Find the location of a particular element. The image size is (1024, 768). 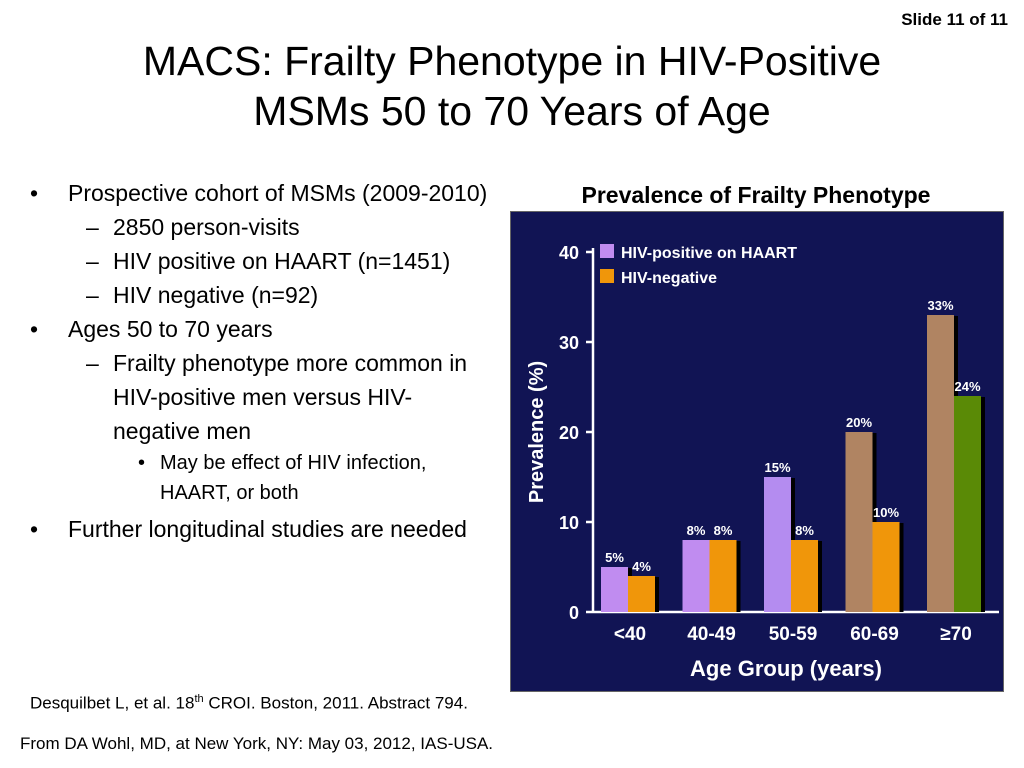

citation-text: Desquilbet L, et al. 18 is located at coordinates (112, 703).